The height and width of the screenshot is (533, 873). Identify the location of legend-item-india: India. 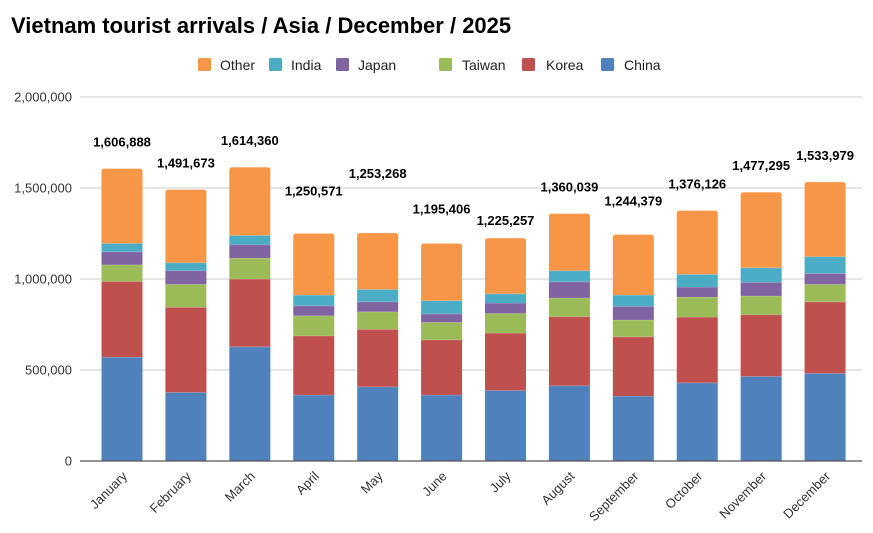
(295, 65).